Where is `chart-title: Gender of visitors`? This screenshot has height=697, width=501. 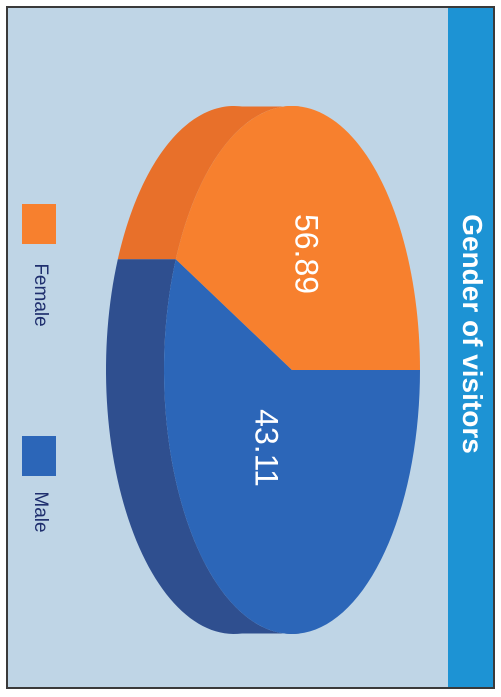 chart-title: Gender of visitors is located at coordinates (472, 334).